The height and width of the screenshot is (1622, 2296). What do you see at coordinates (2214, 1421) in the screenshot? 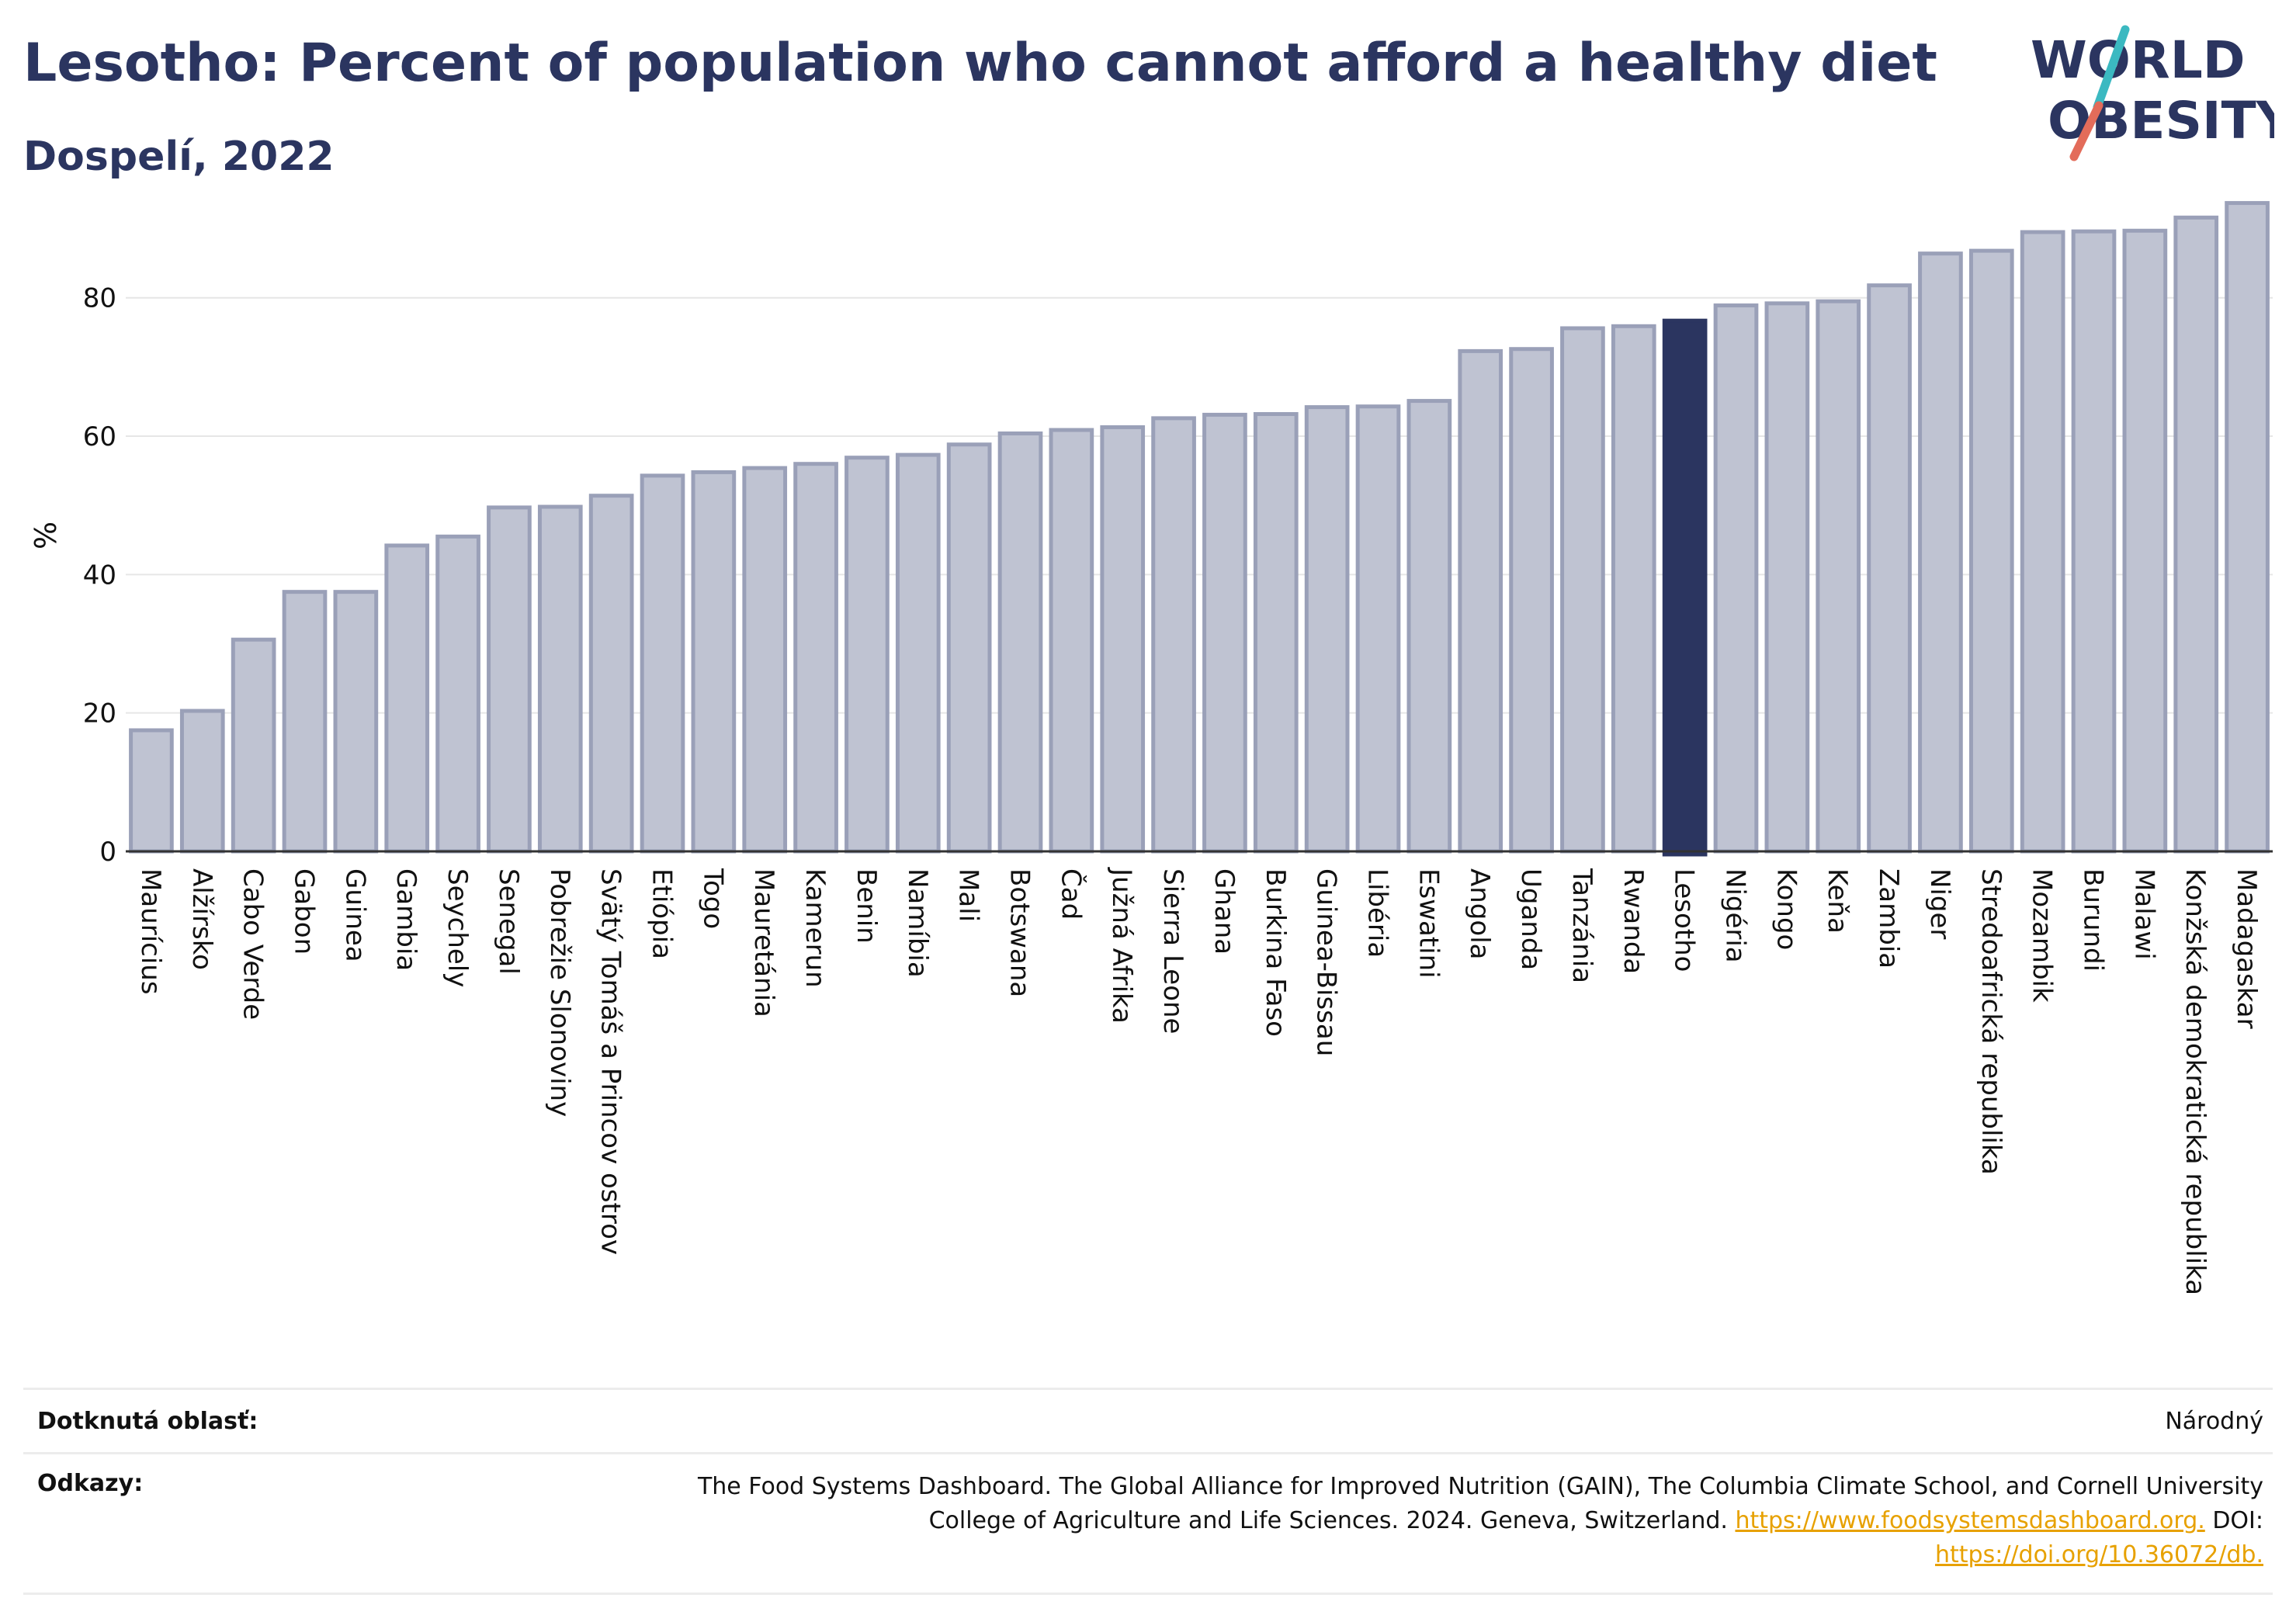
I see `area-value: Národný` at bounding box center [2214, 1421].